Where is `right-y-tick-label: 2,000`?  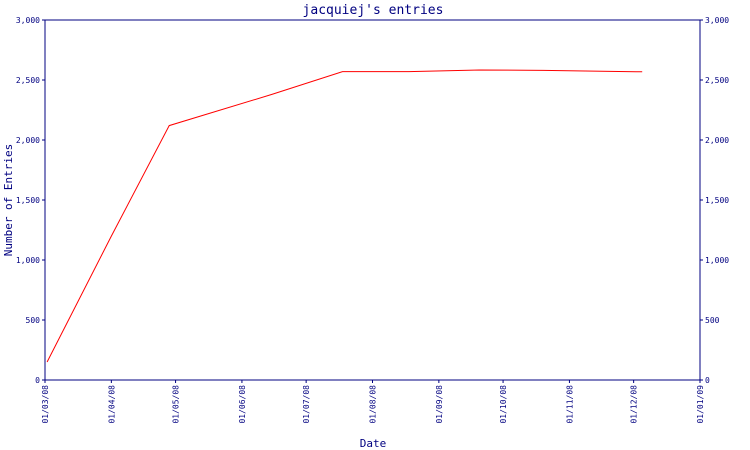
right-y-tick-label: 2,000 is located at coordinates (717, 140).